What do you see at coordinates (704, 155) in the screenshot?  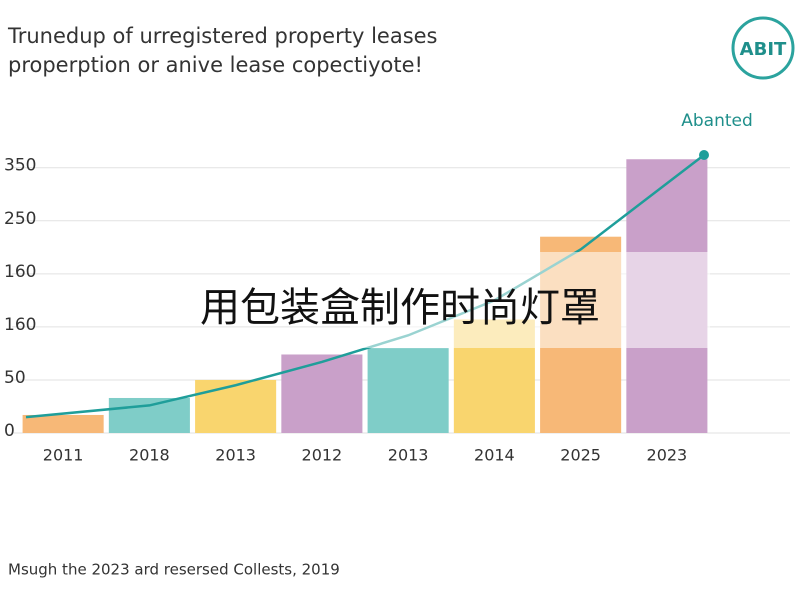 I see `end-point` at bounding box center [704, 155].